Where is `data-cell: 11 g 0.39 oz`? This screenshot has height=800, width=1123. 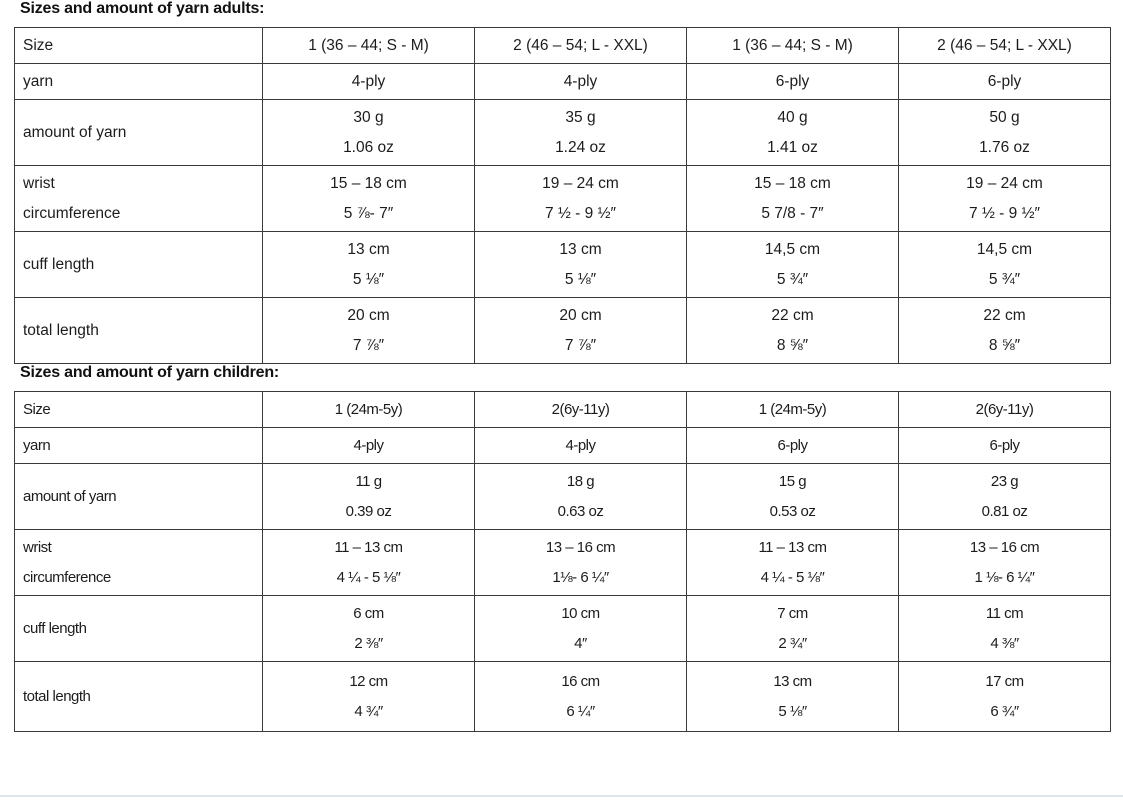
data-cell: 11 g 0.39 oz is located at coordinates (368, 496).